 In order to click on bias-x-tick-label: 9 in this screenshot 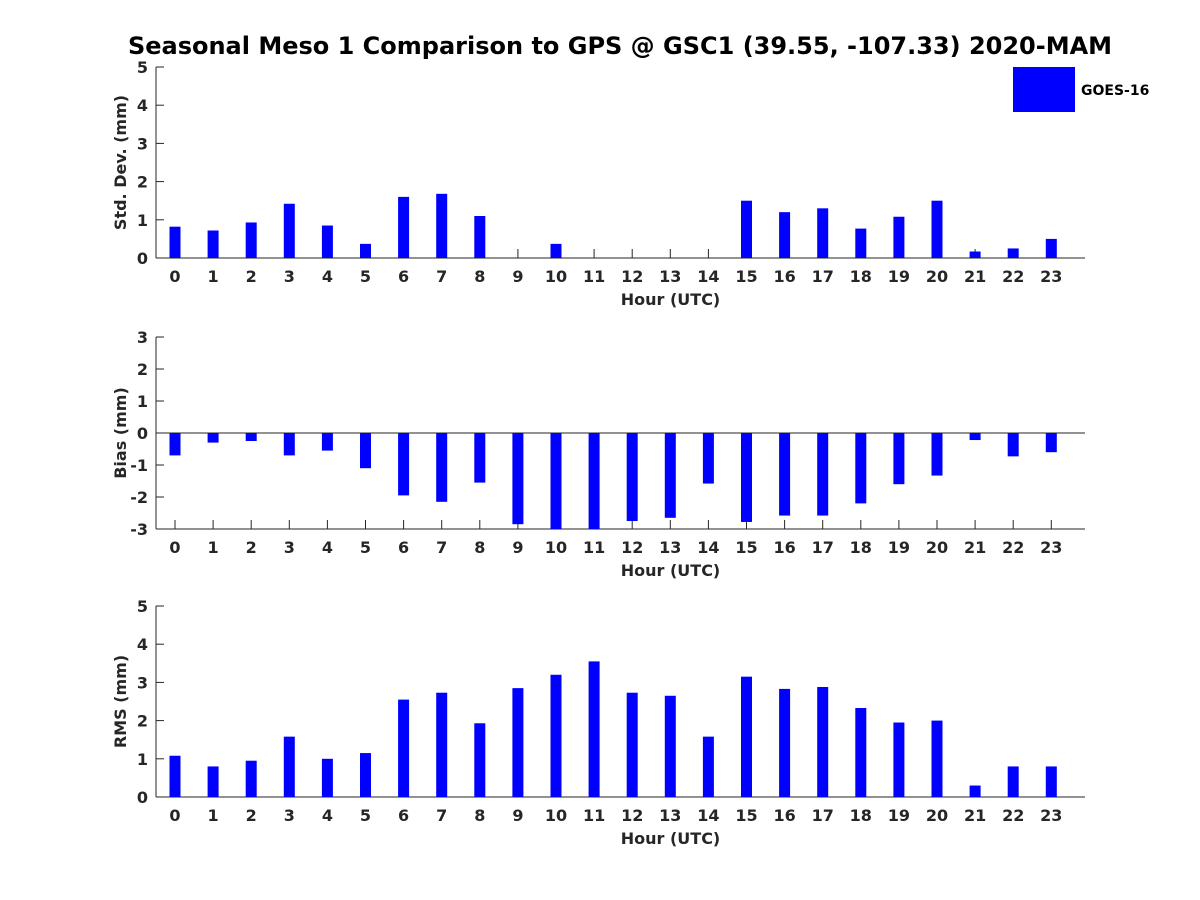, I will do `click(517, 547)`.